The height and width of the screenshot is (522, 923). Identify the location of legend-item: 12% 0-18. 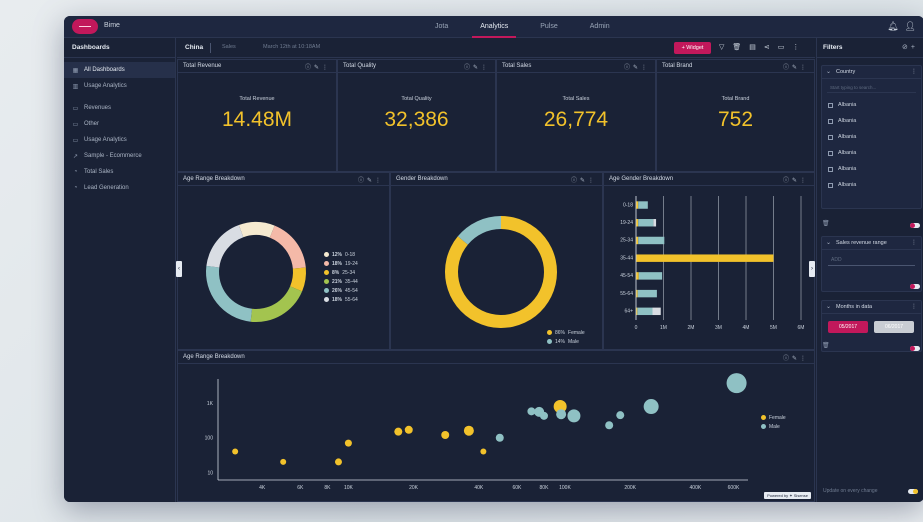
(341, 254).